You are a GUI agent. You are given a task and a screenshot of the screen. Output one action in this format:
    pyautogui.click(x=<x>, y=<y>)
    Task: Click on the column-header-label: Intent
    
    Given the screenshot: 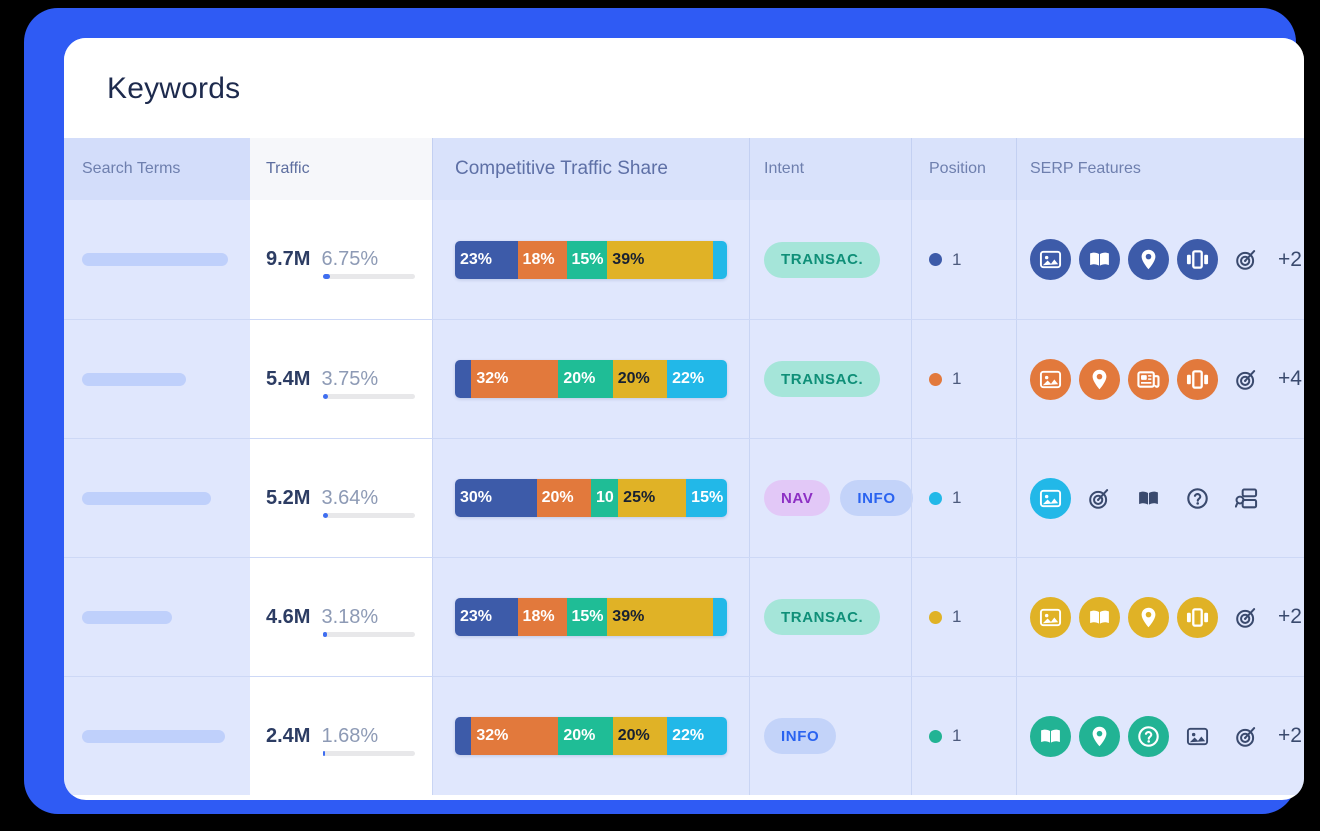 What is the action you would take?
    pyautogui.click(x=784, y=168)
    